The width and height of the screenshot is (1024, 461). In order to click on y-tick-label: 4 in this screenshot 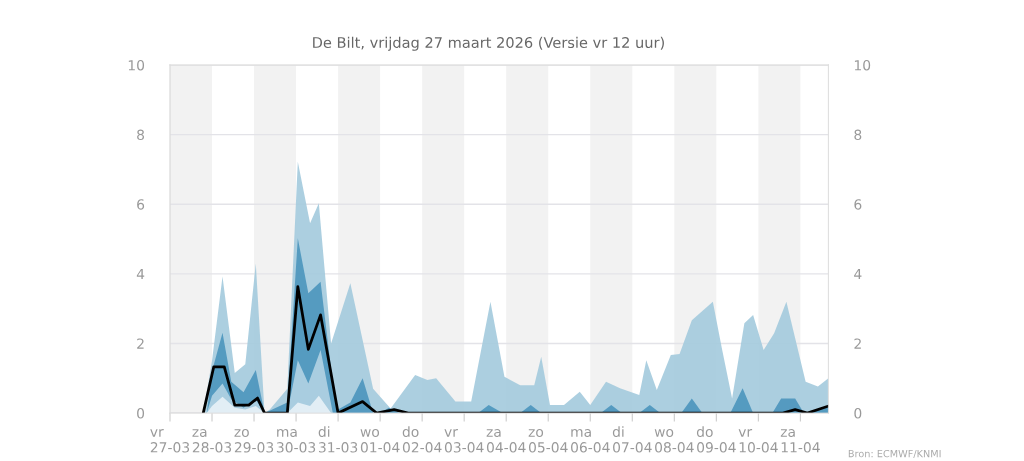, I will do `click(140, 274)`.